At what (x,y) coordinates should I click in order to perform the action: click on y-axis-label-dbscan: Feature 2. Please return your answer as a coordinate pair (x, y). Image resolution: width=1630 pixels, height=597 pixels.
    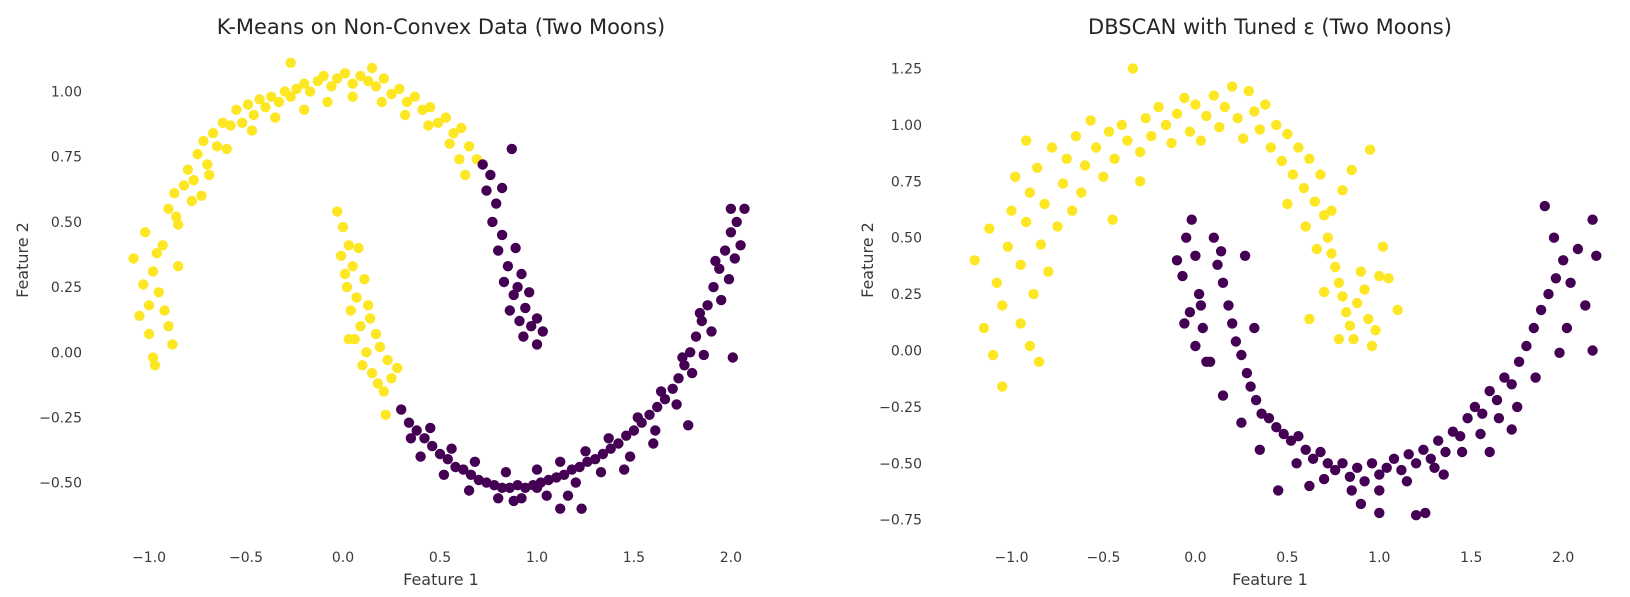
    Looking at the image, I should click on (867, 260).